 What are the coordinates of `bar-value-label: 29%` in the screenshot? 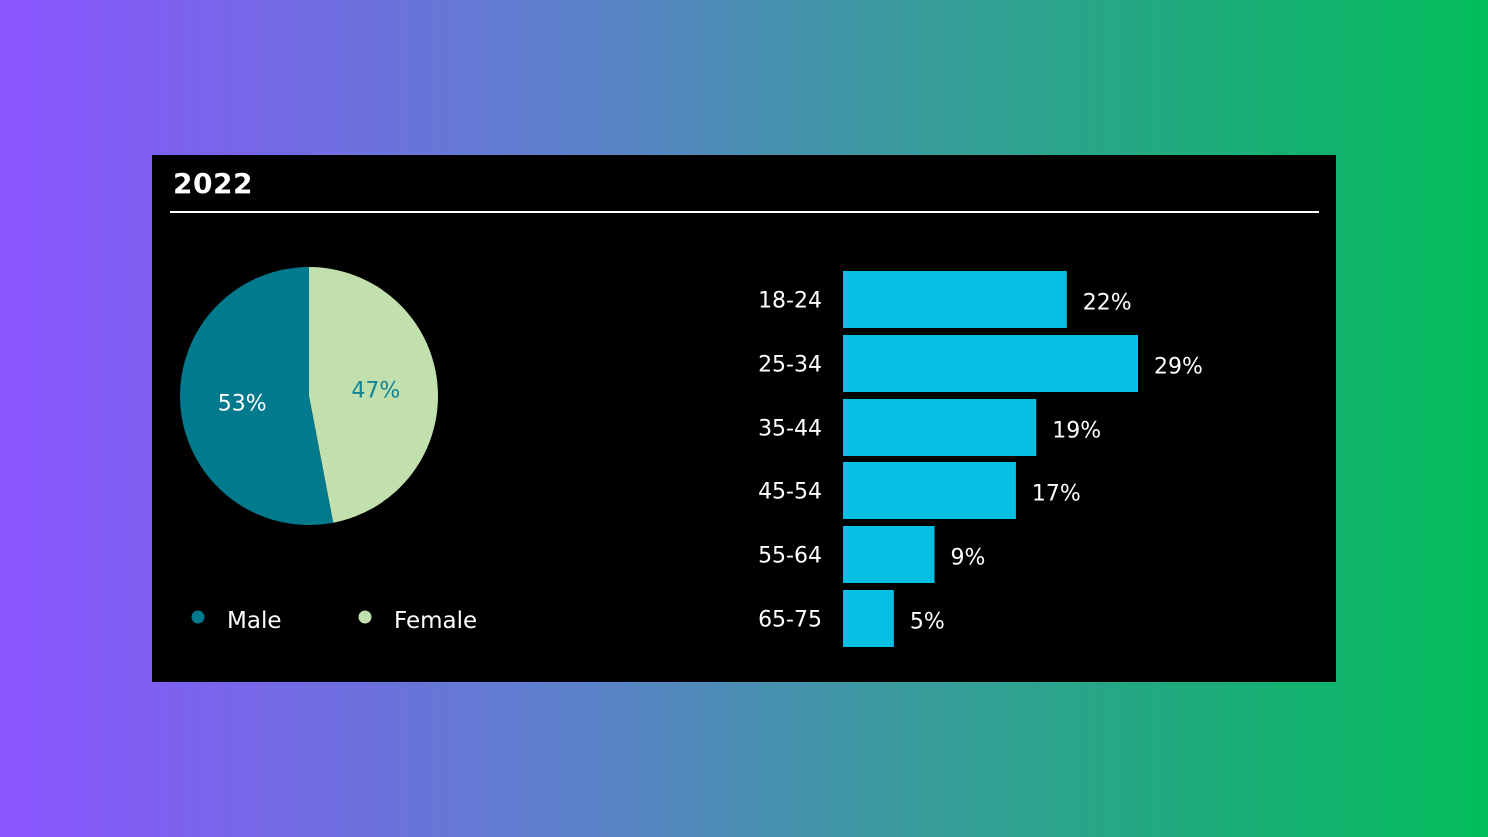 It's located at (1178, 367).